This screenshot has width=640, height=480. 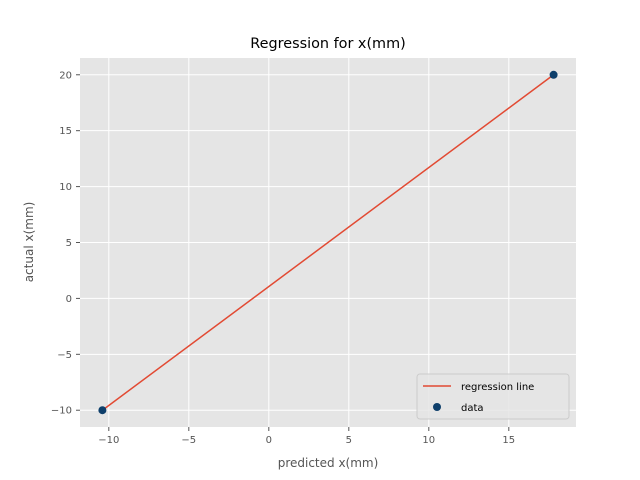 I want to click on legend-label-data: data, so click(x=472, y=408).